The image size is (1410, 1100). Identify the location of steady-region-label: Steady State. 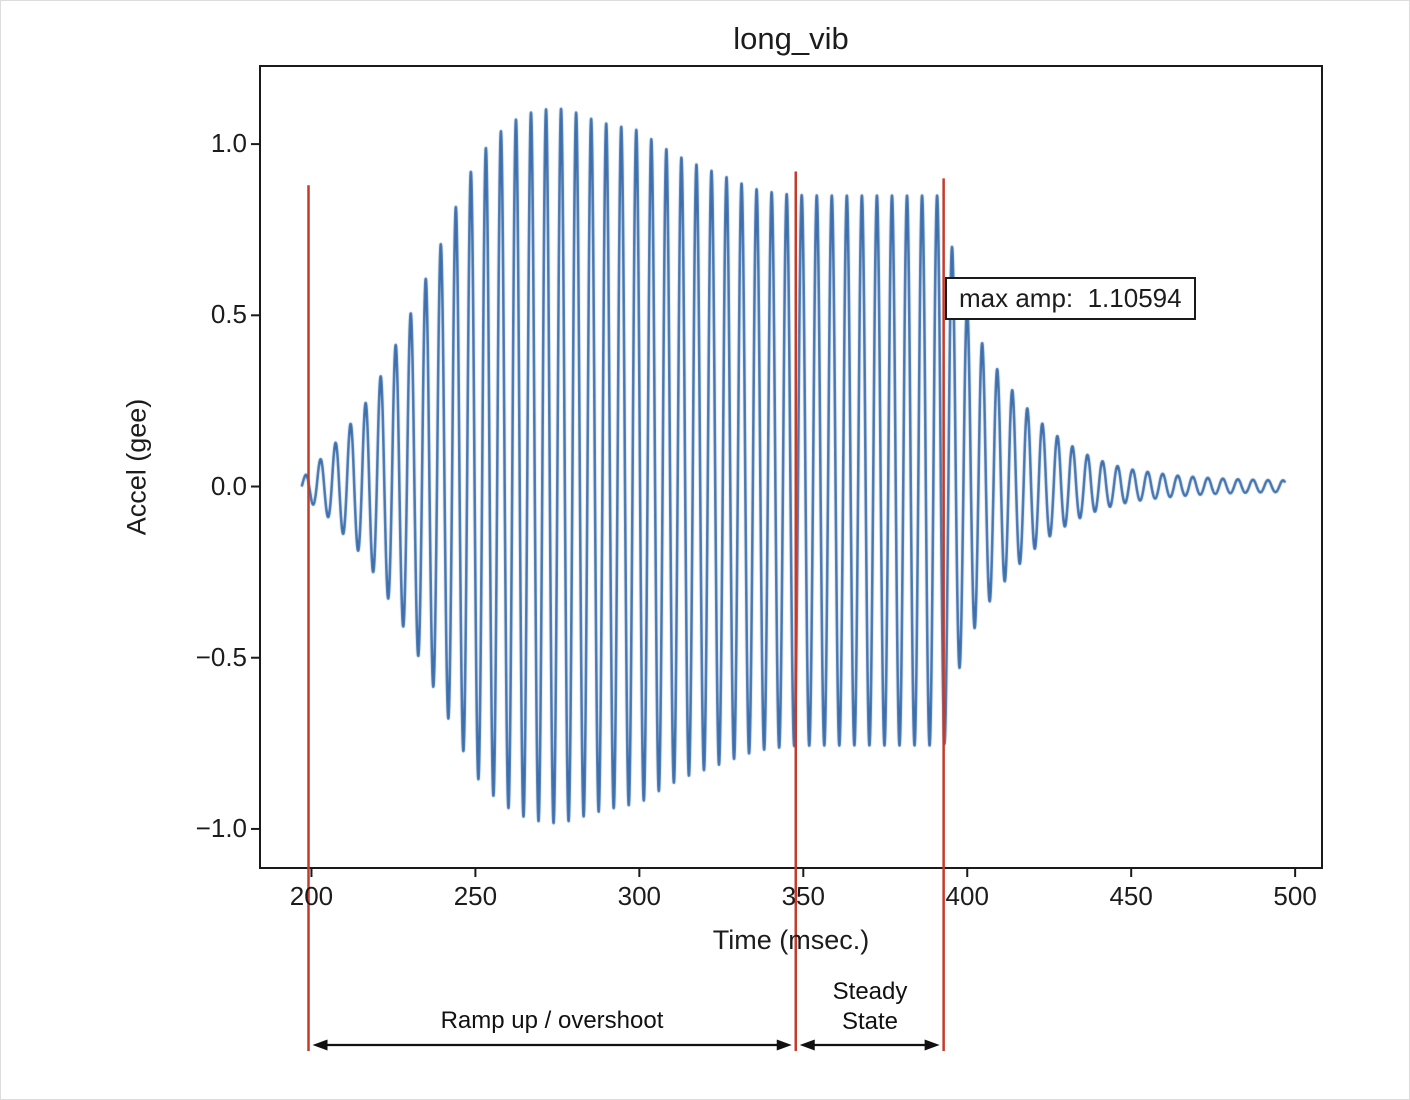
(870, 1006).